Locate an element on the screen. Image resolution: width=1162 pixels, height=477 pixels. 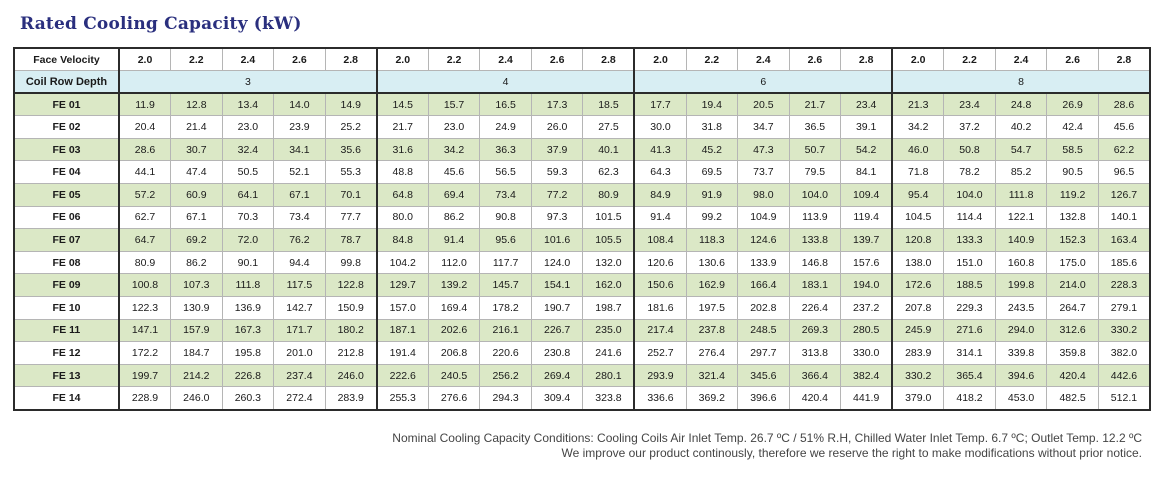
capacity-cell: 202.8 is located at coordinates (763, 308).